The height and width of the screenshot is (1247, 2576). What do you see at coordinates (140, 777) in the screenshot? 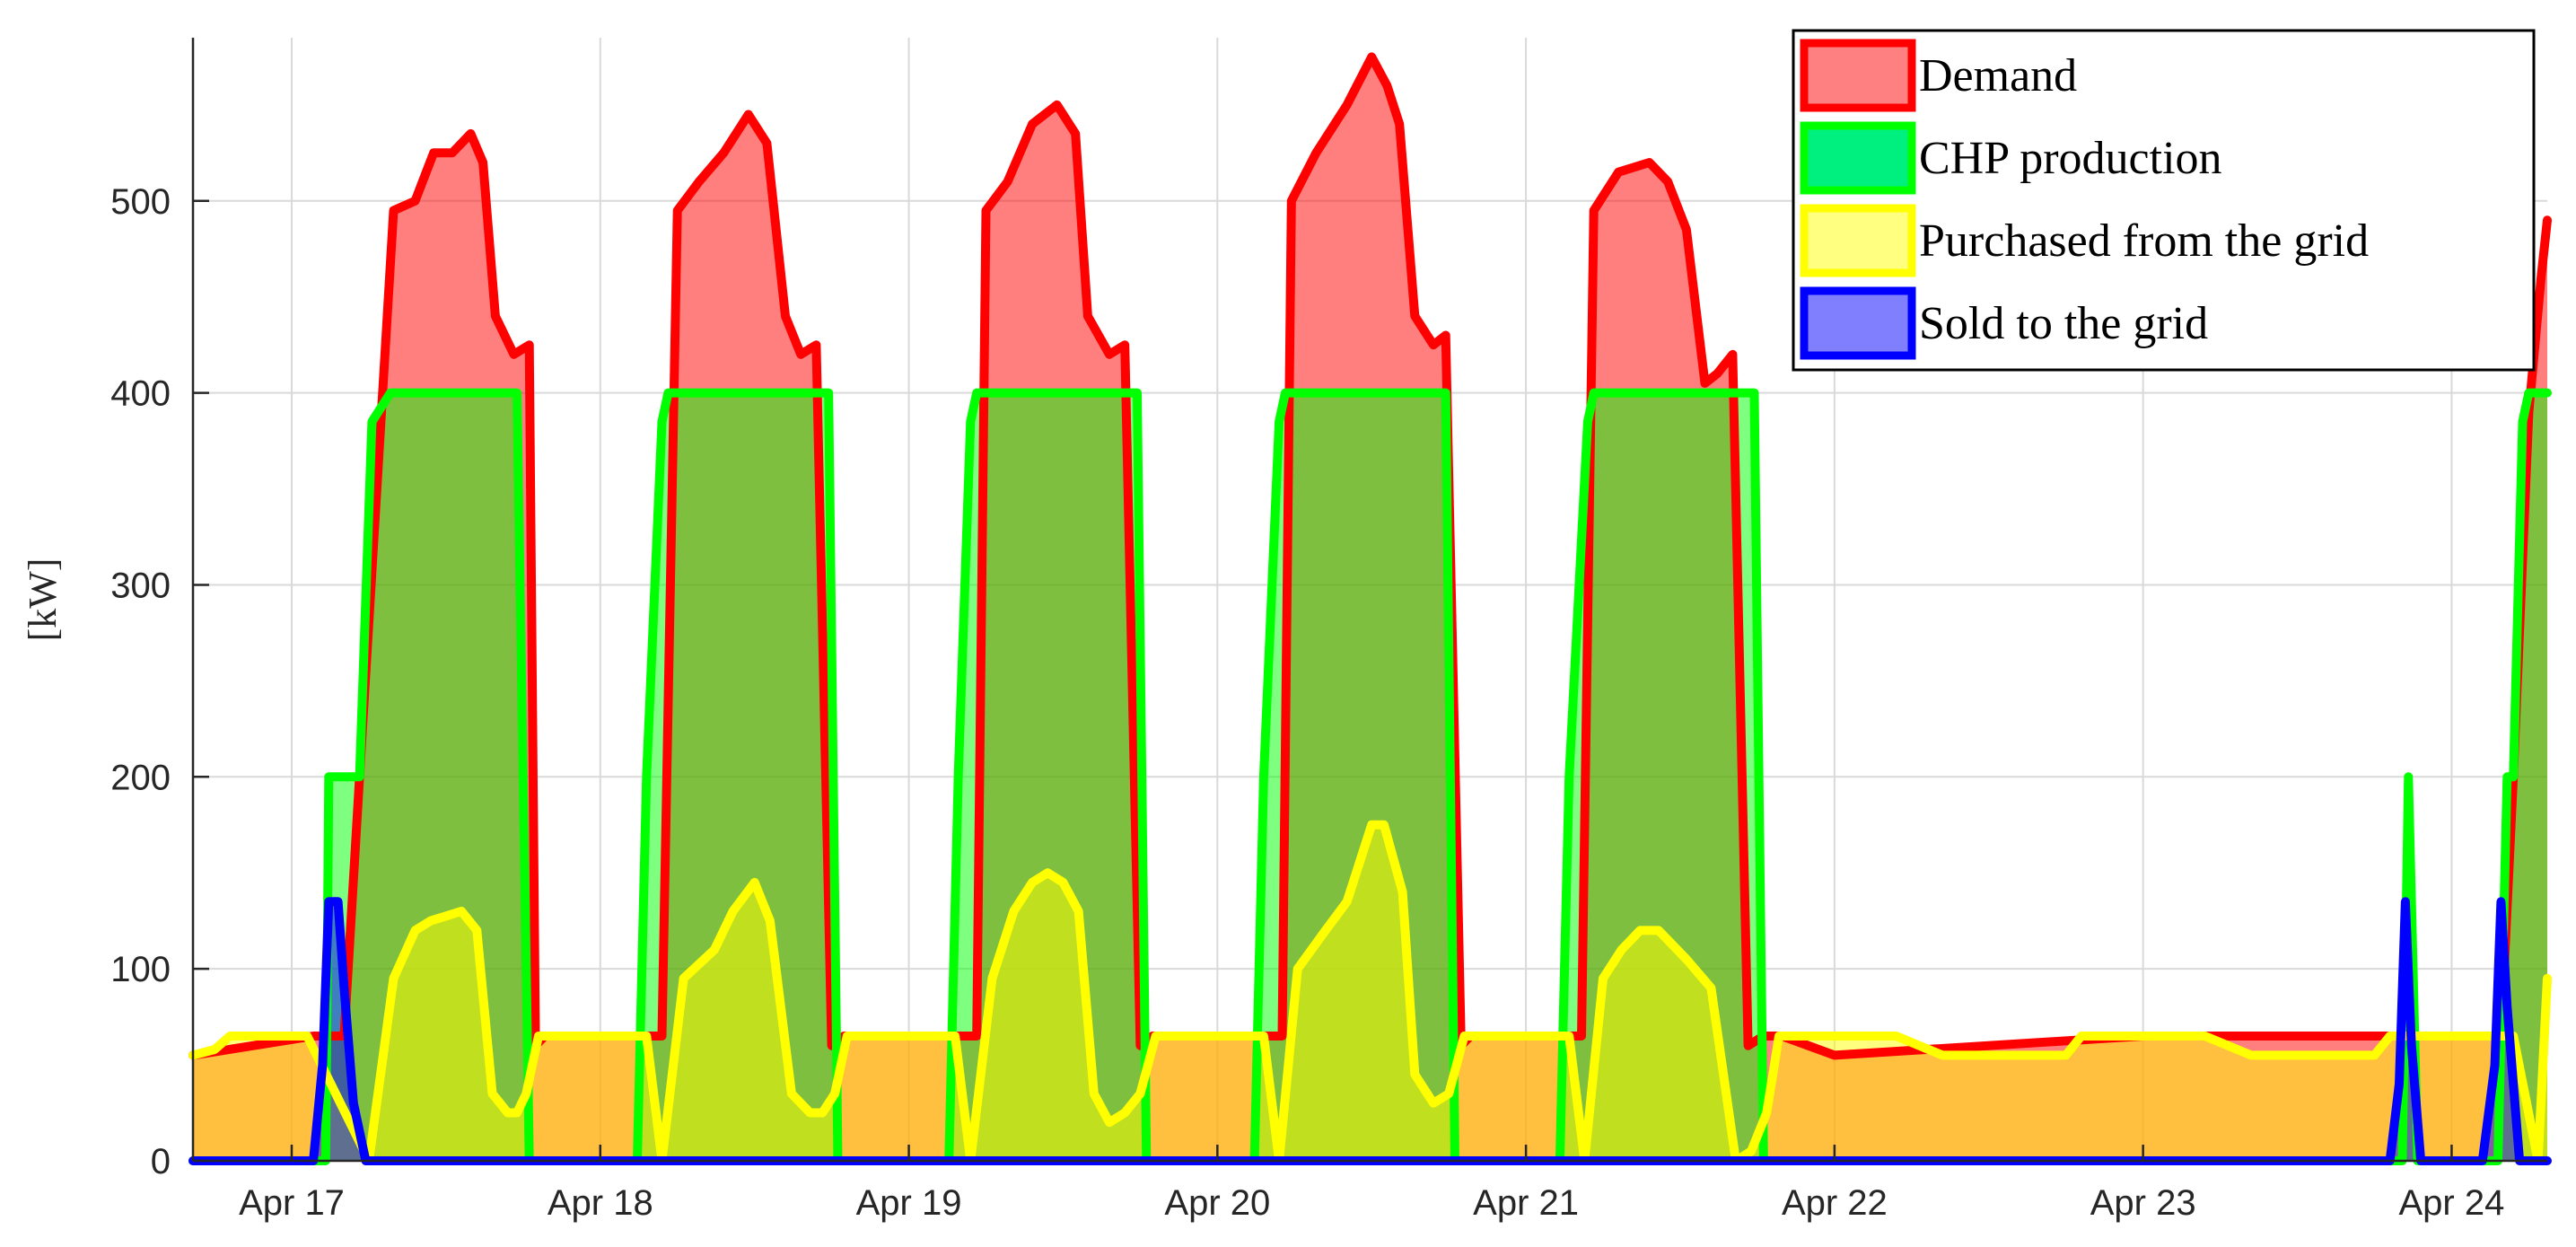
I see `y-tick-label: 200` at bounding box center [140, 777].